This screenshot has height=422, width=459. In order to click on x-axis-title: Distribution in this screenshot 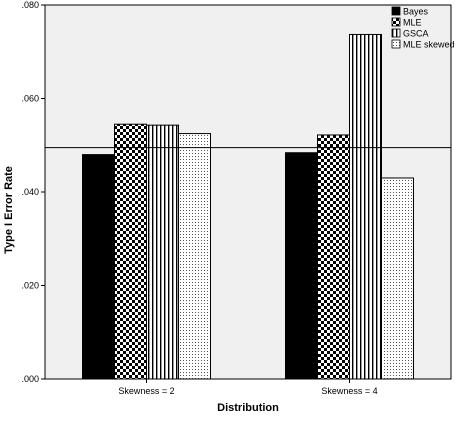, I will do `click(248, 408)`.